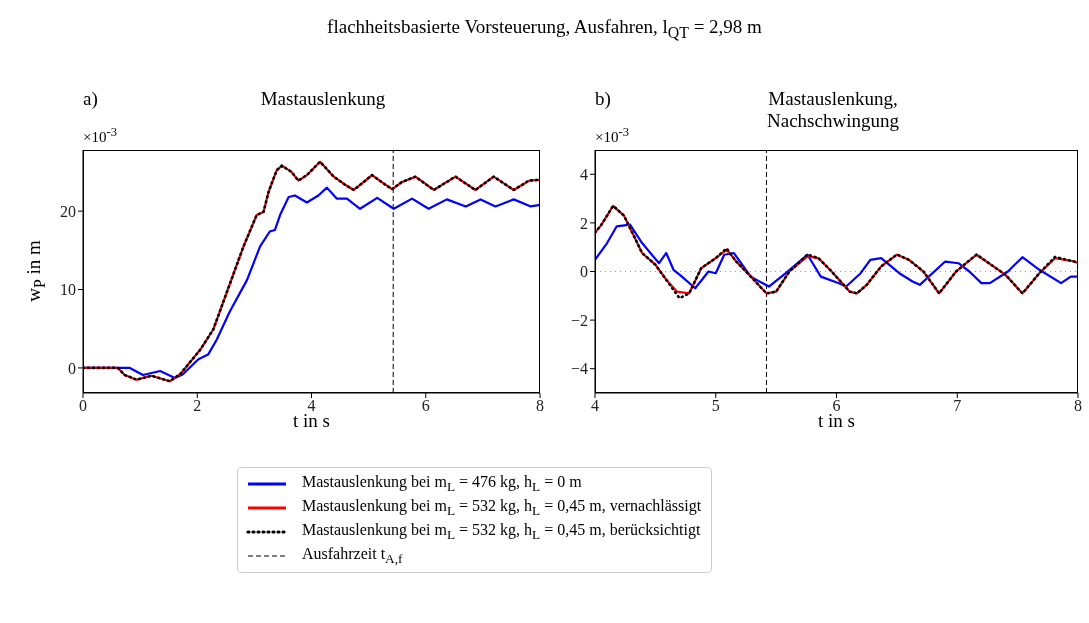 Image resolution: width=1089 pixels, height=623 pixels. Describe the element at coordinates (579, 369) in the screenshot. I see `y-tick-label: −4` at that location.